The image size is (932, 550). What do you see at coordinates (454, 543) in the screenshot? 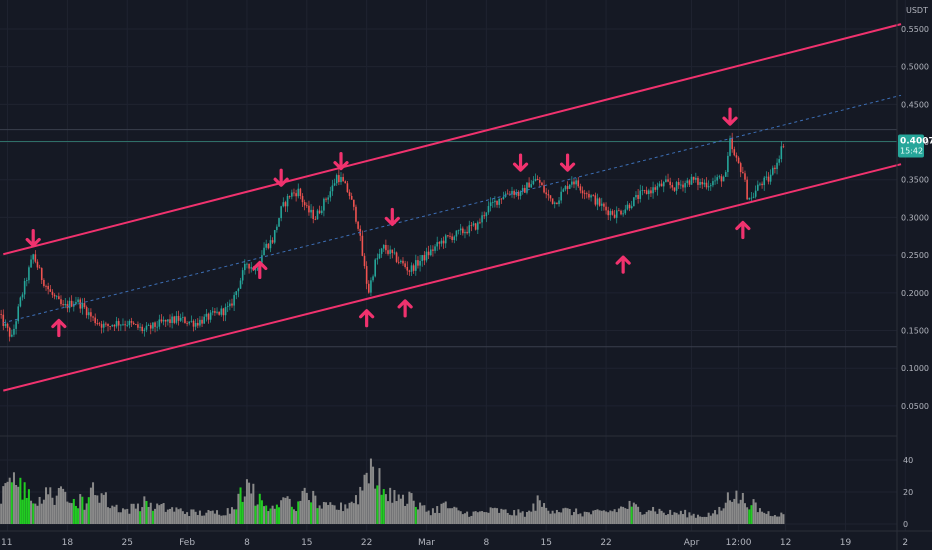
I see `time-axis: 11 18 25 Feb 8 15 22 Mar 8 15 22 Apr 12:00 12 19 2` at bounding box center [454, 543].